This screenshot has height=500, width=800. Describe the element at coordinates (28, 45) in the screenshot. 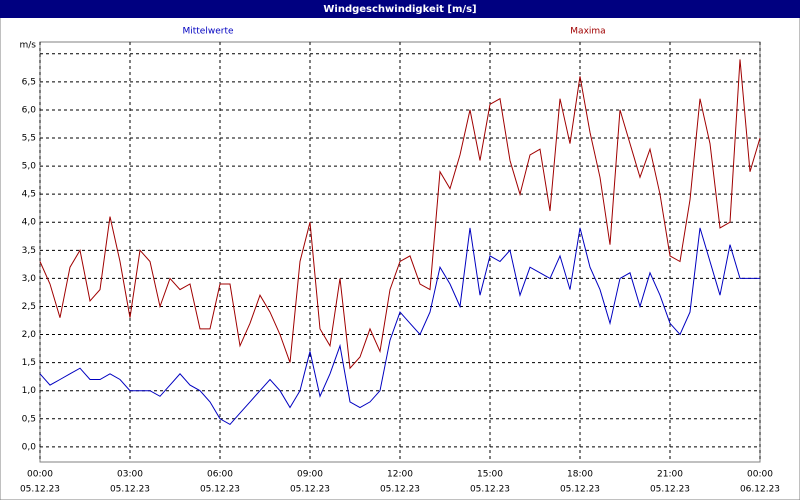

I see `y-tick-label: m/s` at that location.